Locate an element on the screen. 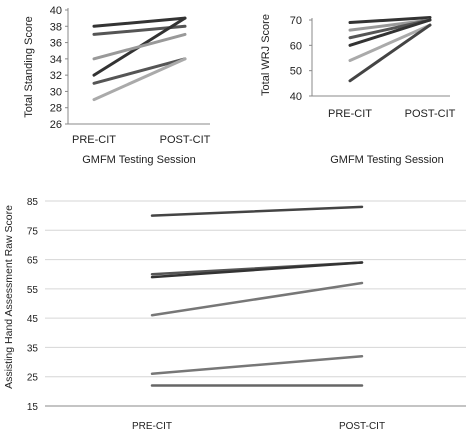  y-tick-label: 65 is located at coordinates (33, 261).